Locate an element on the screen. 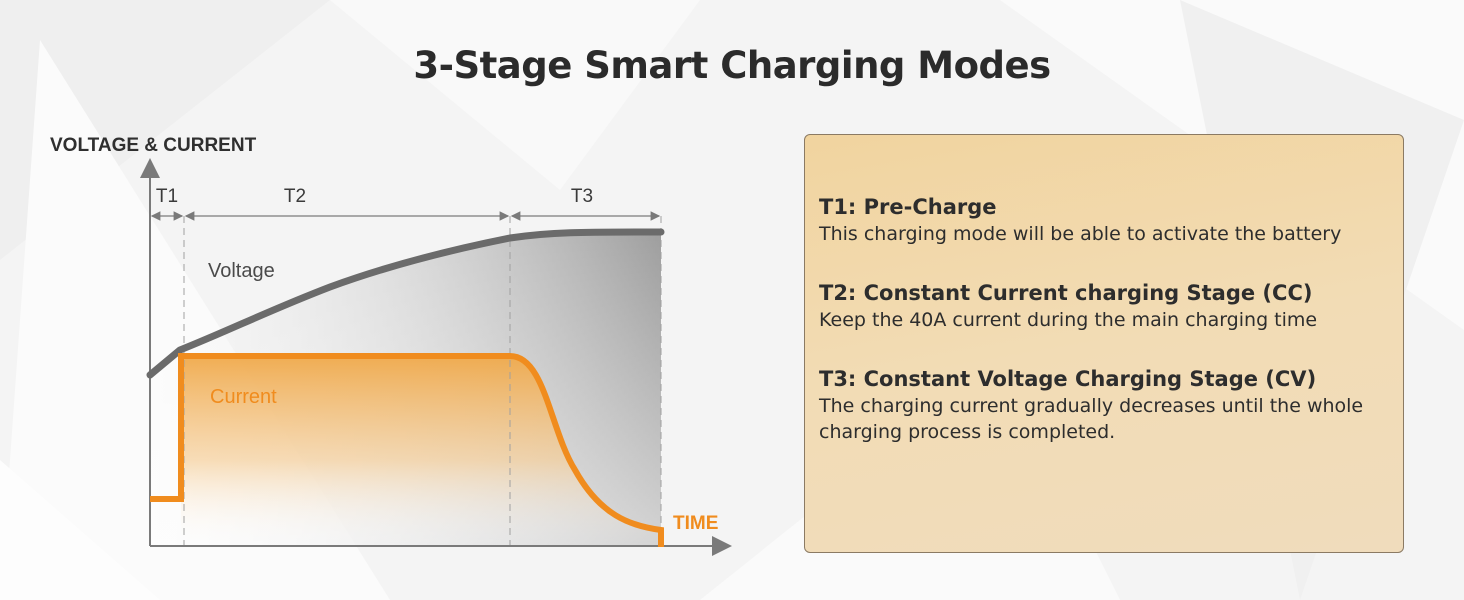  stage-label-t3: T3 is located at coordinates (582, 196).